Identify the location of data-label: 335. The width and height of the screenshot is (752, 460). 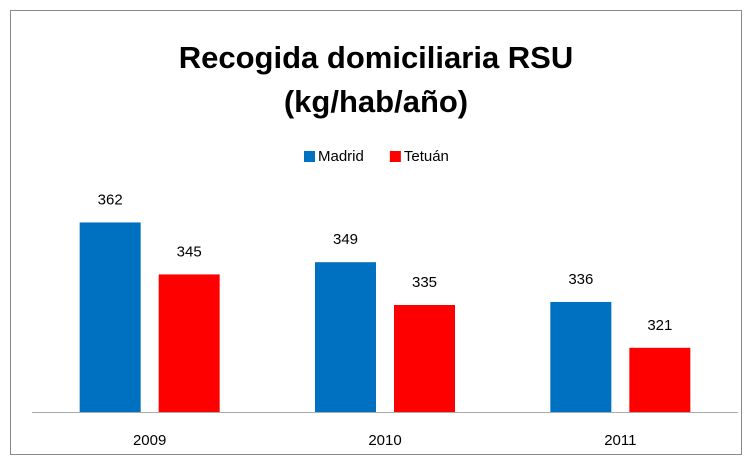
(424, 282).